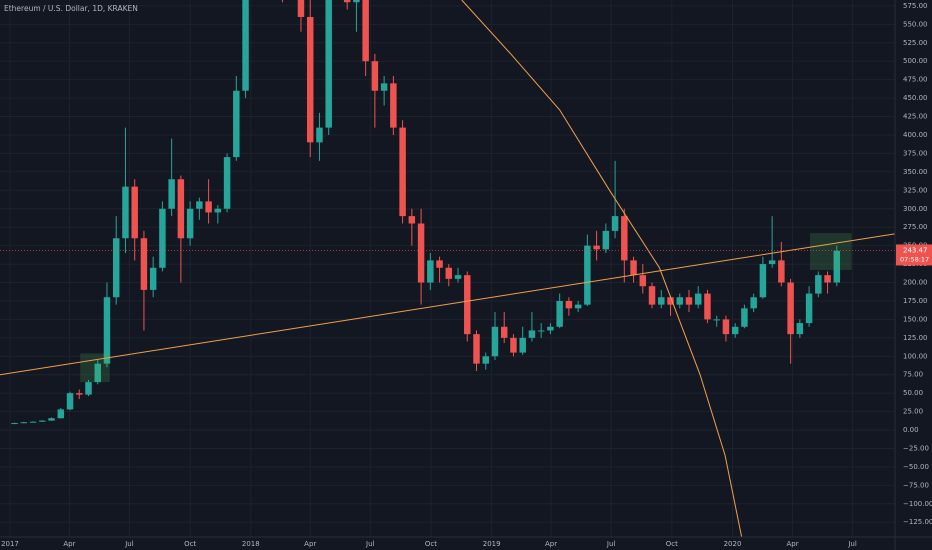 Image resolution: width=932 pixels, height=550 pixels. Describe the element at coordinates (915, 80) in the screenshot. I see `y-tick-label: 475.00` at that location.